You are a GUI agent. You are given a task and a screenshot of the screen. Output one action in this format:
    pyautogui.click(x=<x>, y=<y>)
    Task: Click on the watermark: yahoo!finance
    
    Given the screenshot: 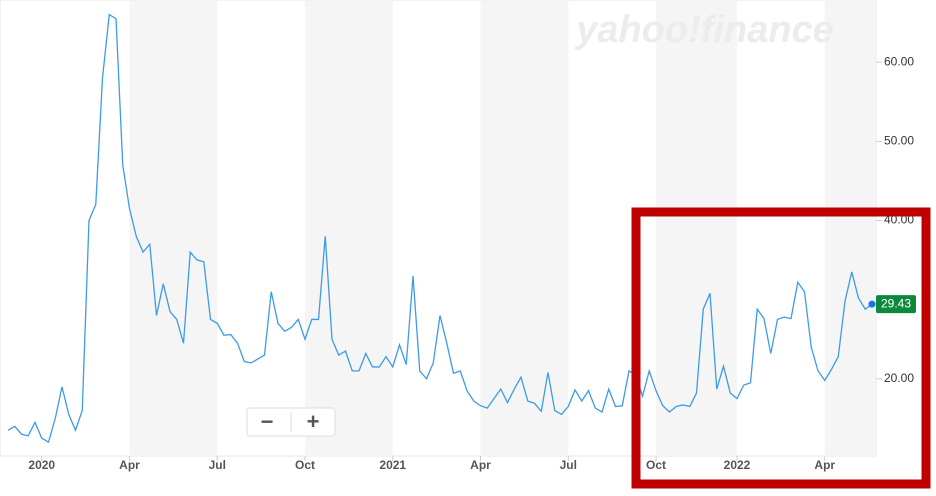 What is the action you would take?
    pyautogui.click(x=704, y=30)
    